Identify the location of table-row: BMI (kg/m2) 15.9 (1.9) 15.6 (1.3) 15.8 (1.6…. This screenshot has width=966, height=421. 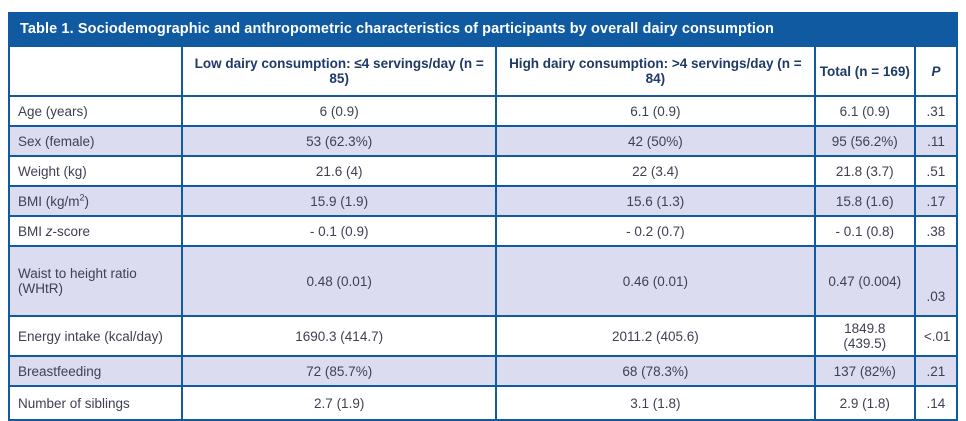
(483, 201).